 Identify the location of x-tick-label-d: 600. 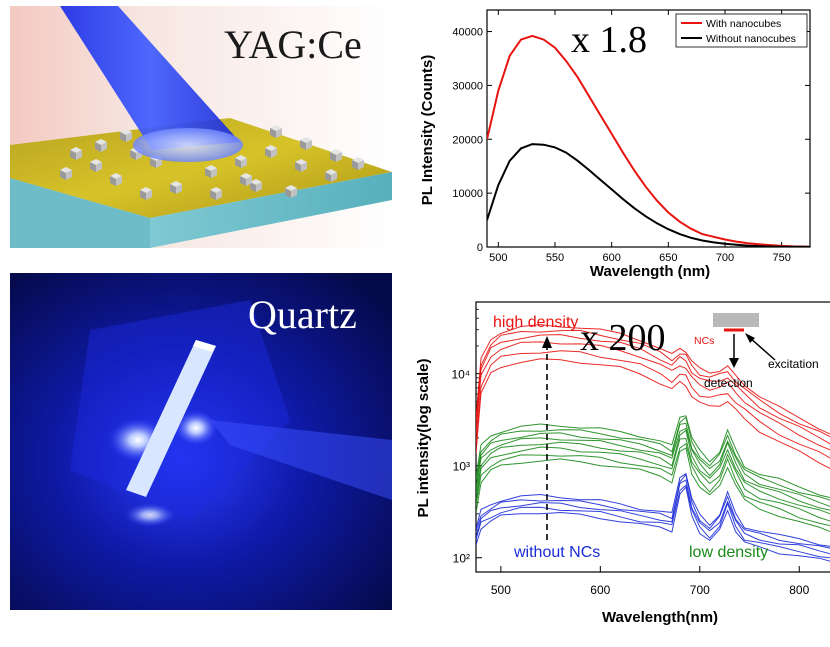
(600, 590).